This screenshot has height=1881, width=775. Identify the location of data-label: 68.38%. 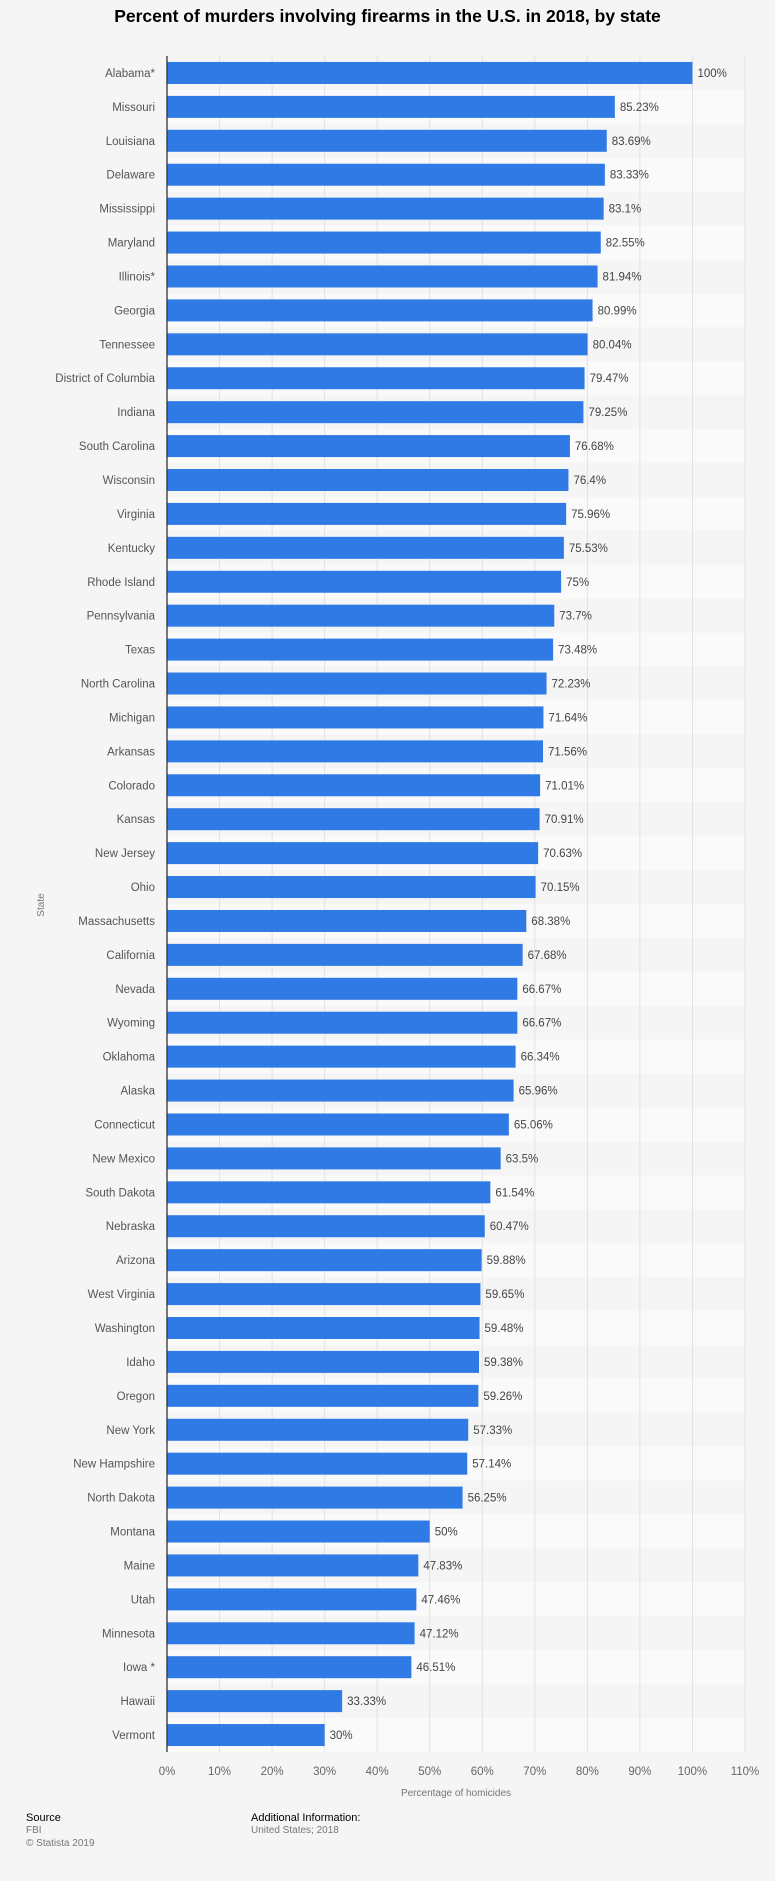
(550, 922).